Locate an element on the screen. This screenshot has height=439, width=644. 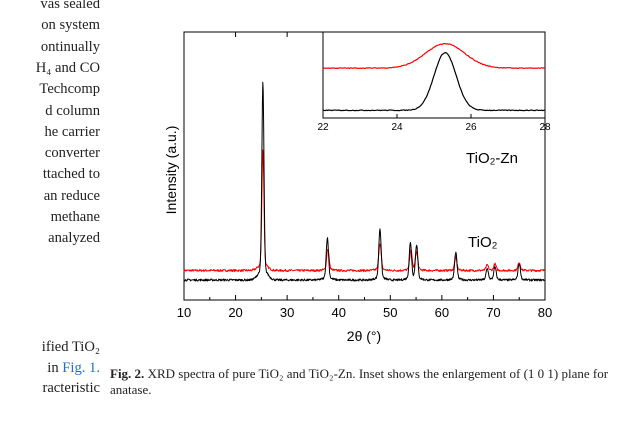
inset-x-ticks: 22 24 26 28 is located at coordinates (434, 123).